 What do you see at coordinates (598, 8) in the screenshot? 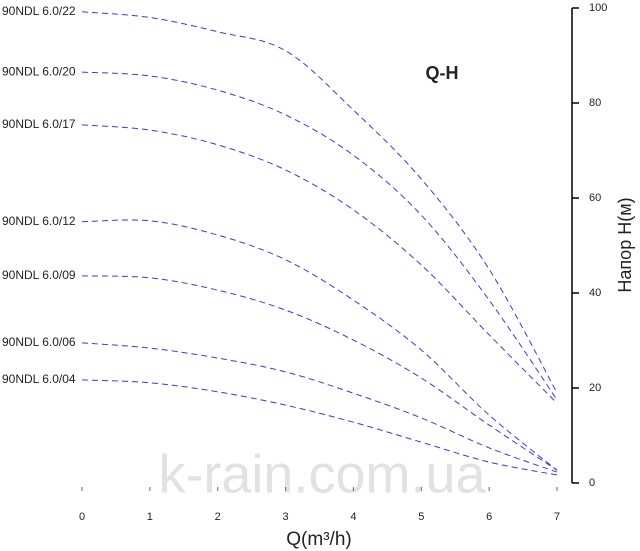
I see `y-tick-label: 100` at bounding box center [598, 8].